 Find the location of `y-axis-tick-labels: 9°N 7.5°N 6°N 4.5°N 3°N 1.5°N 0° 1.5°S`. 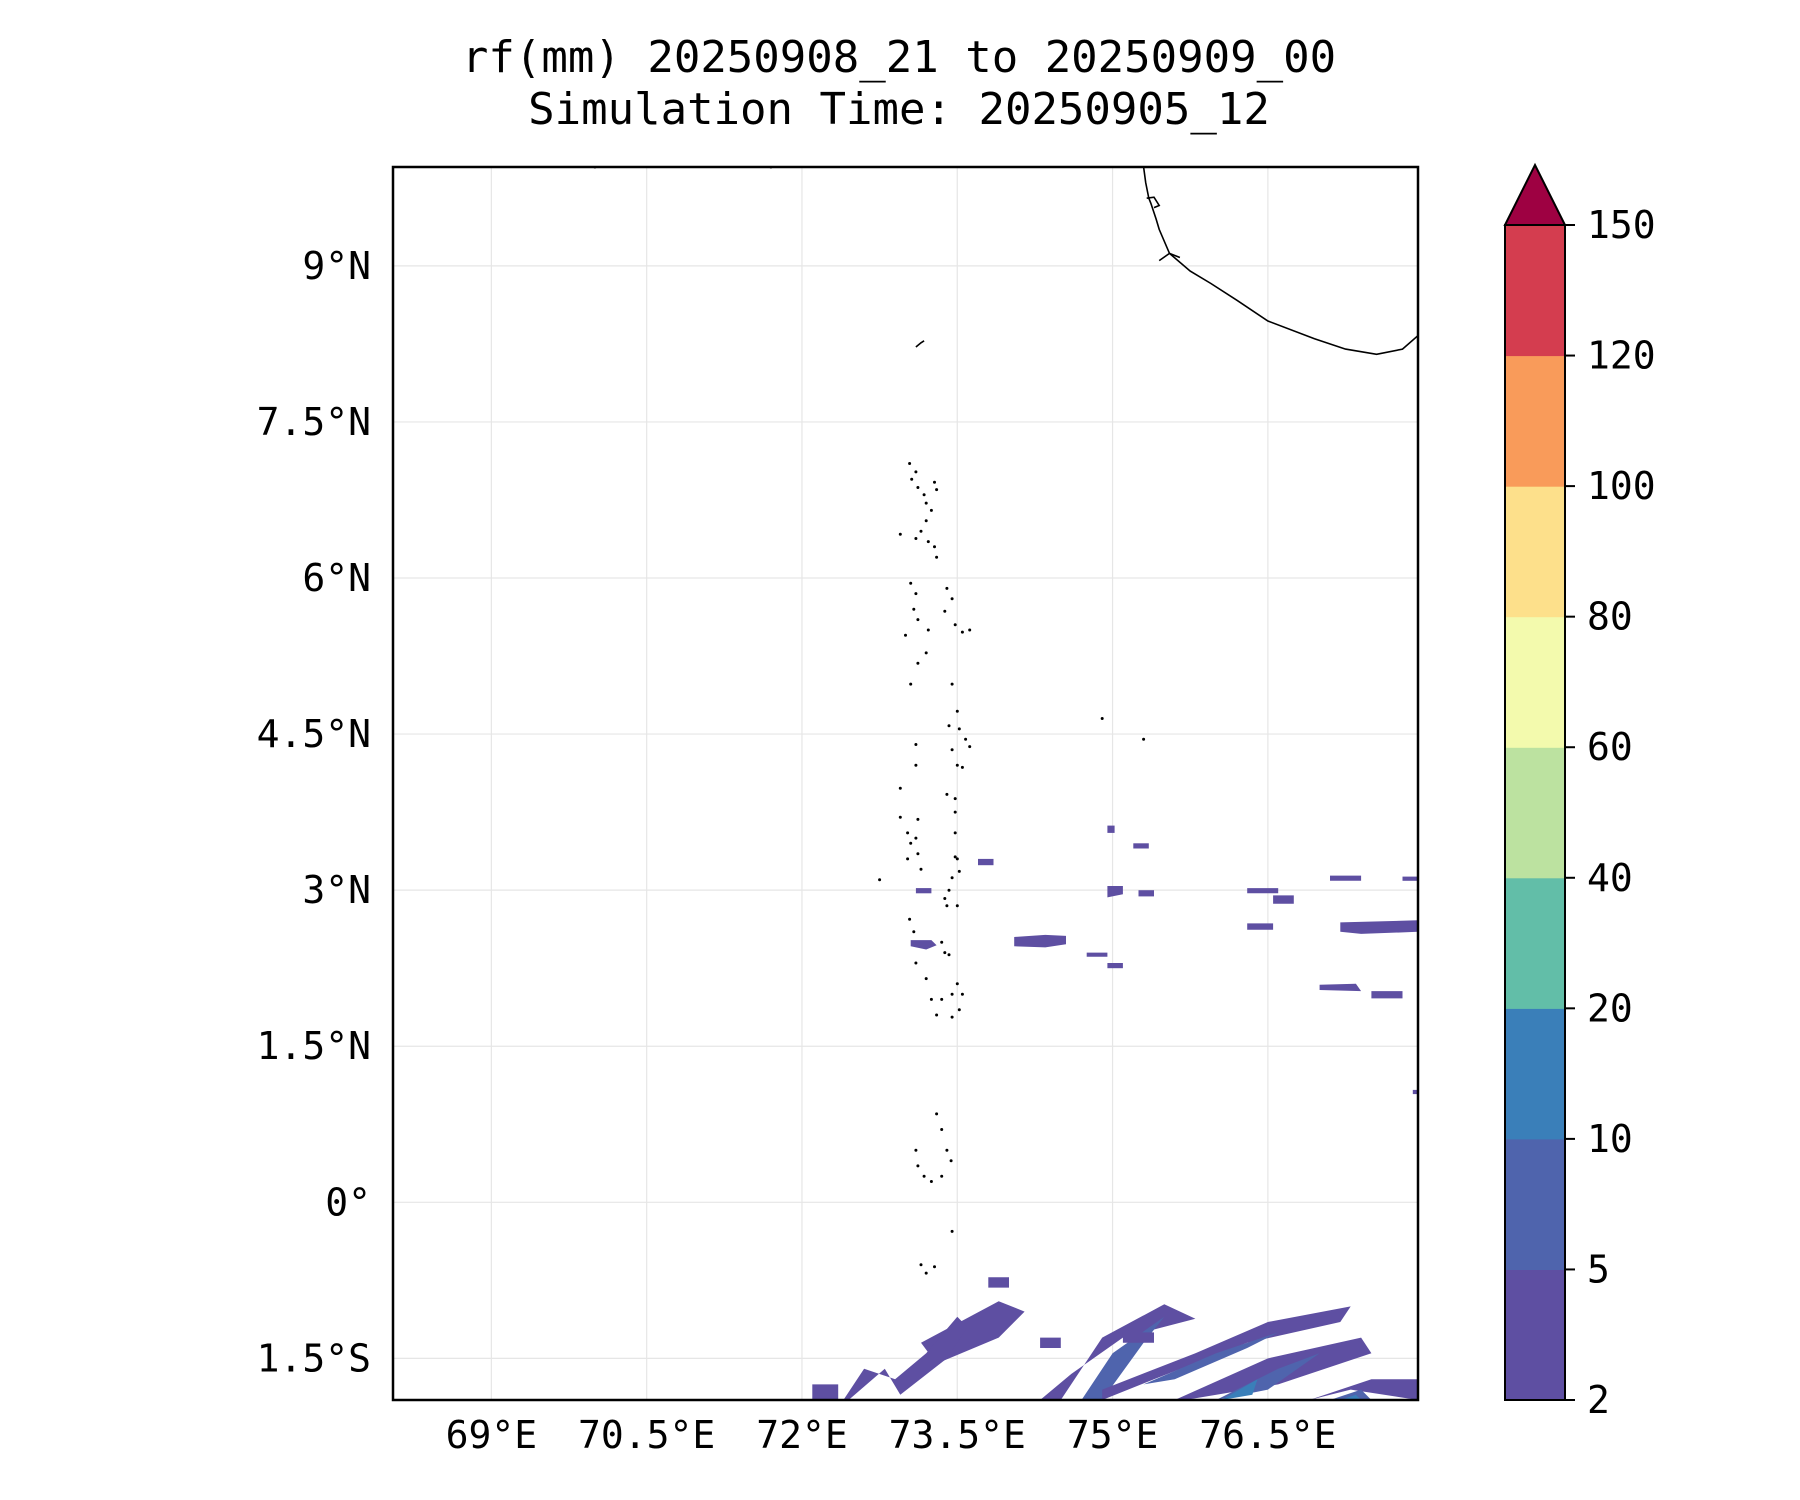

y-axis-tick-labels: 9°N 7.5°N 6°N 4.5°N 3°N 1.5°N 0° 1.5°S is located at coordinates (314, 812).